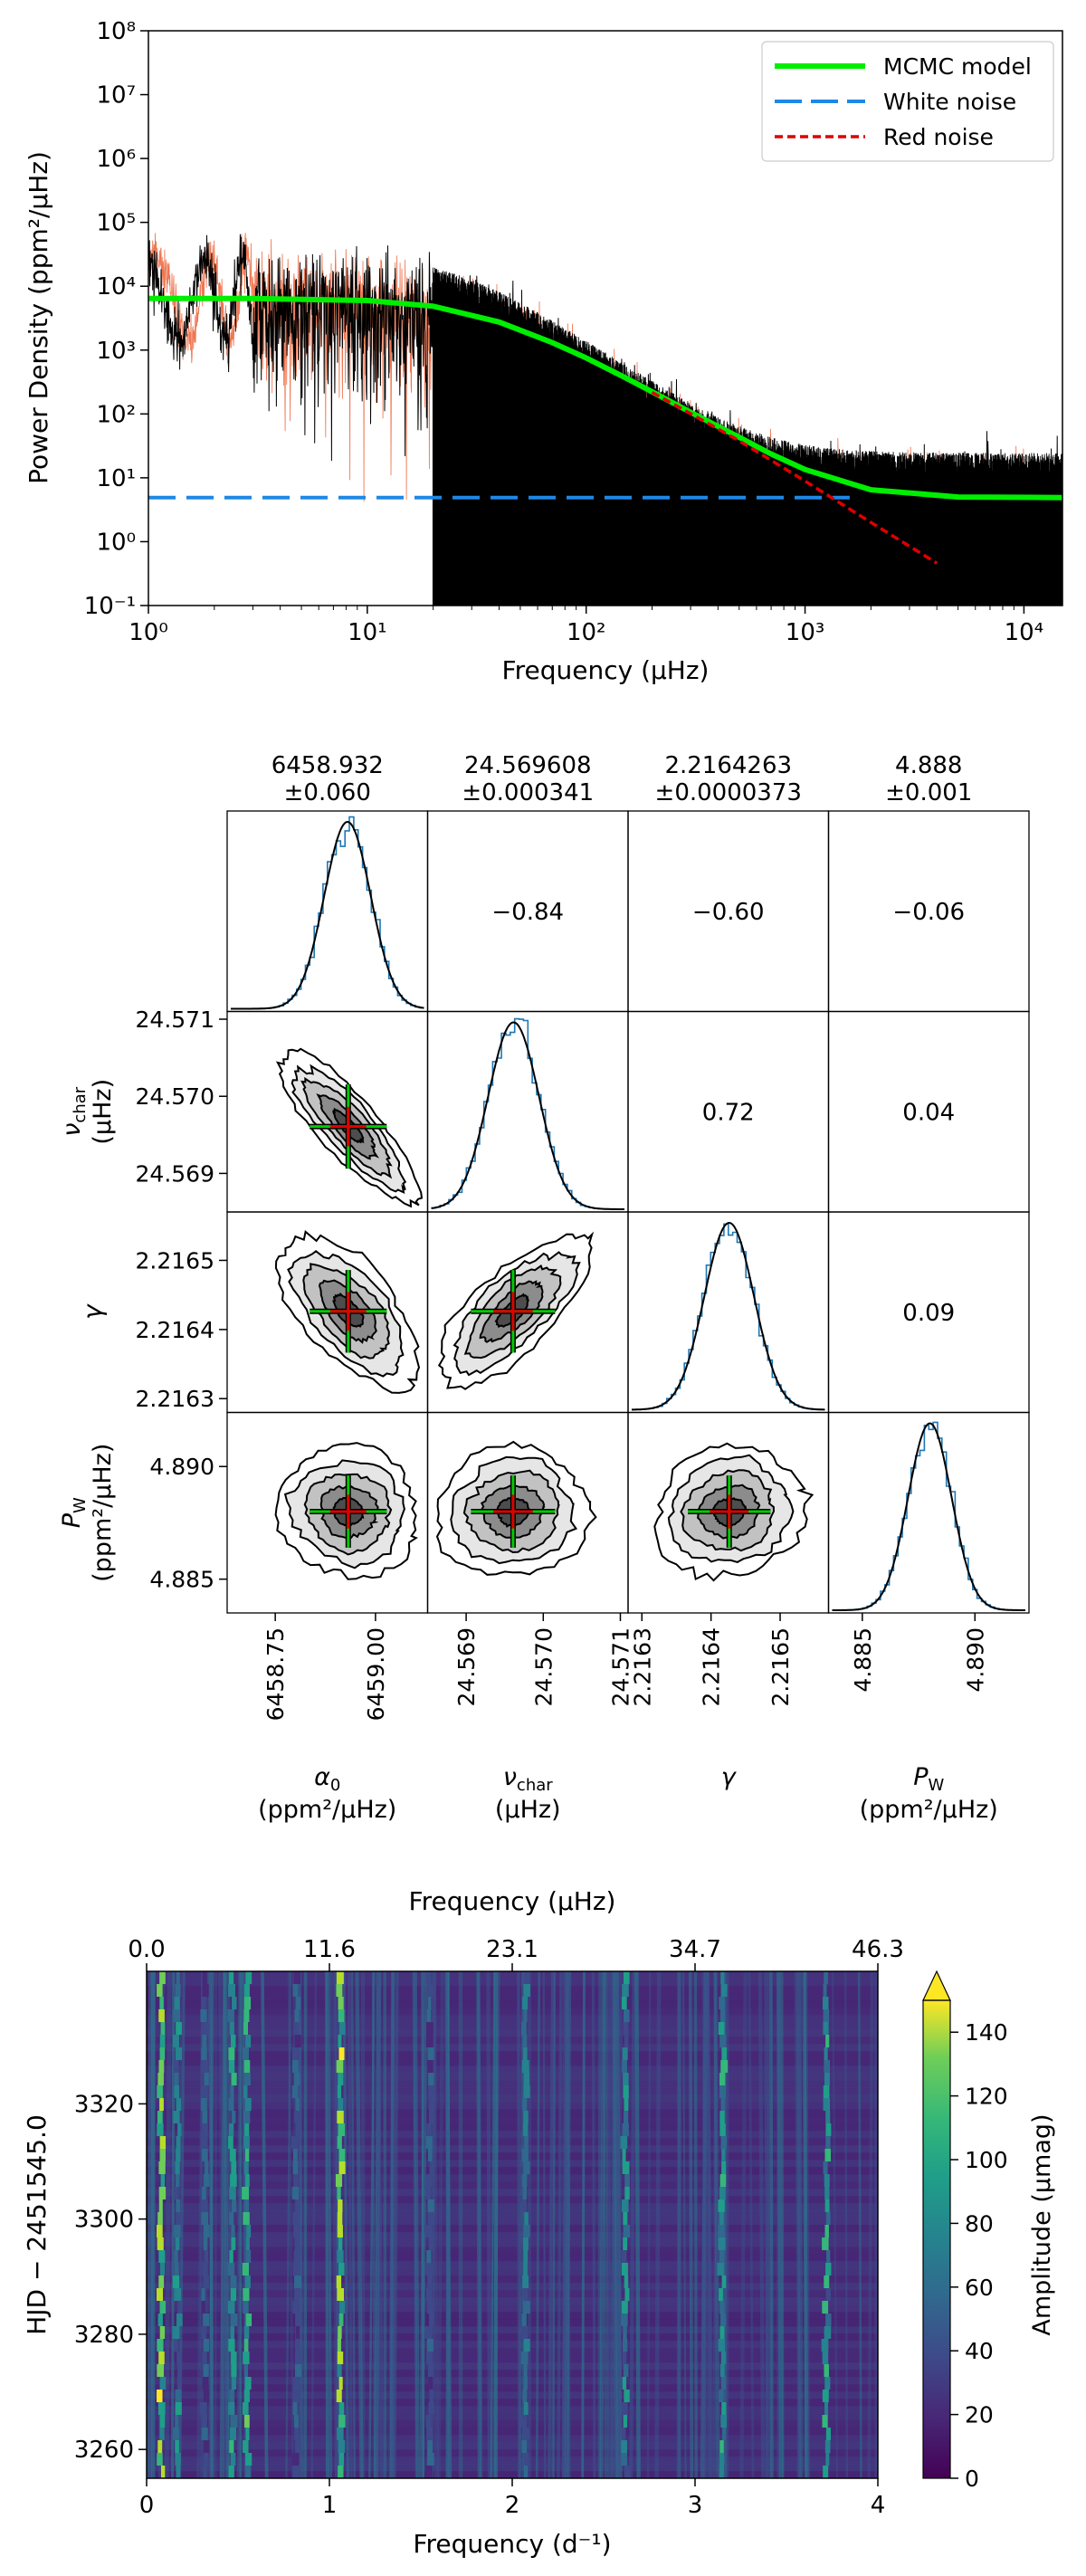 The height and width of the screenshot is (2576, 1086). I want to click on corner-row-label: γ, so click(93, 1312).